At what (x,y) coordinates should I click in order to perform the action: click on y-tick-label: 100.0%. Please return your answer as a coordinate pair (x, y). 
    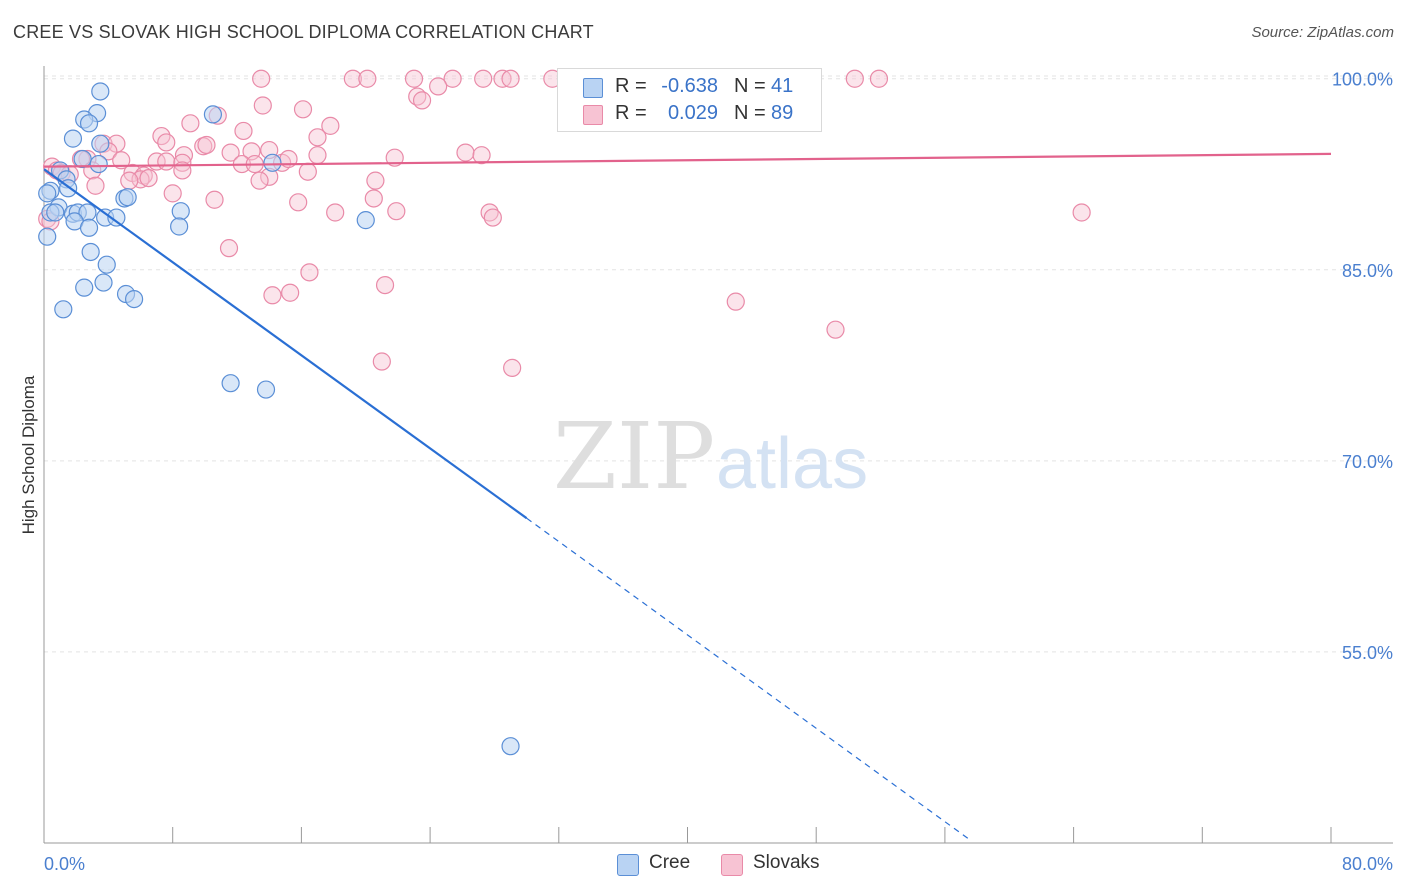
    Looking at the image, I should click on (1362, 80).